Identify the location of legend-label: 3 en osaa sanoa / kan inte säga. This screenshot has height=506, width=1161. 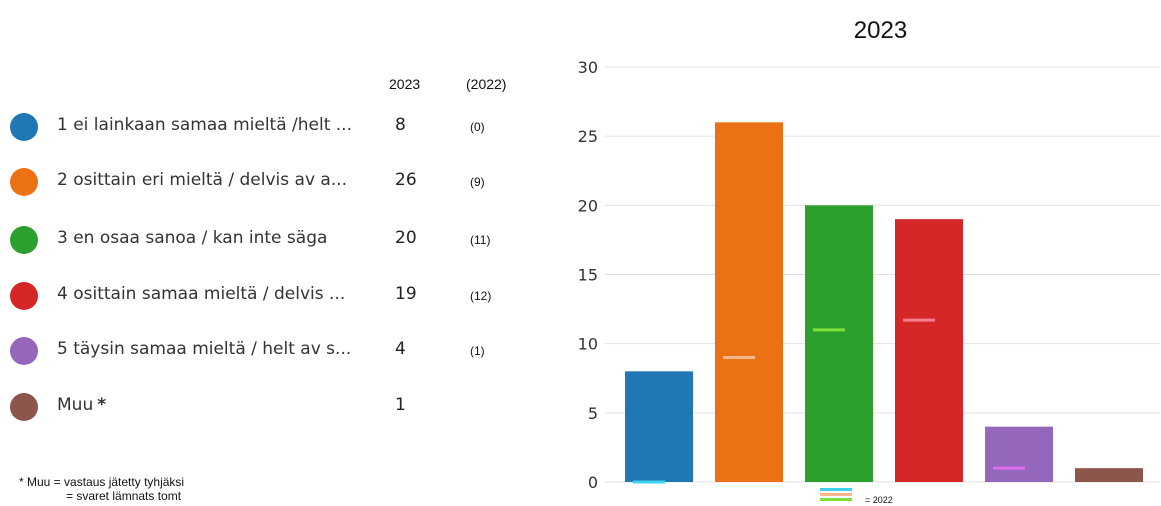
(192, 238).